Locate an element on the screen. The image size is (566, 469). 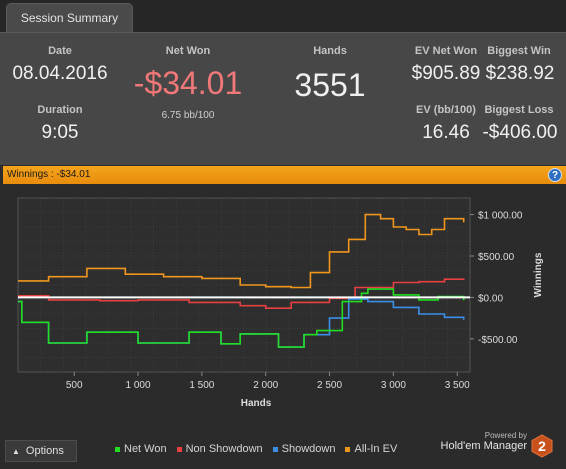
y-axis-label: Winnings is located at coordinates (538, 274).